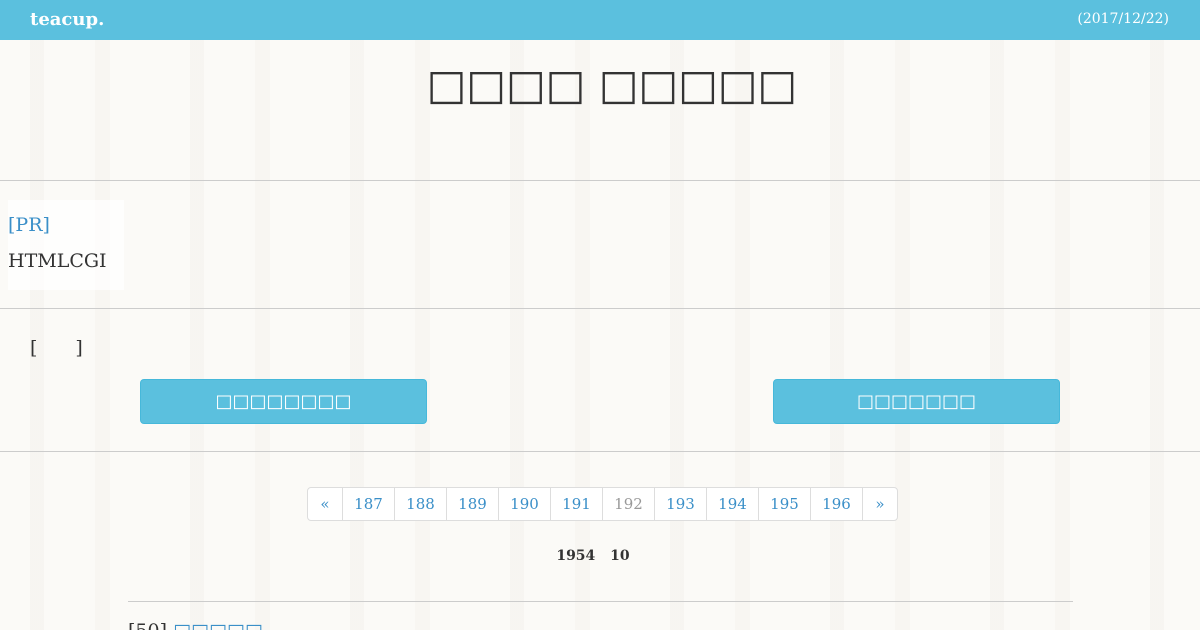 The height and width of the screenshot is (630, 1200). Describe the element at coordinates (916, 401) in the screenshot. I see `button: □□□□□□□` at that location.